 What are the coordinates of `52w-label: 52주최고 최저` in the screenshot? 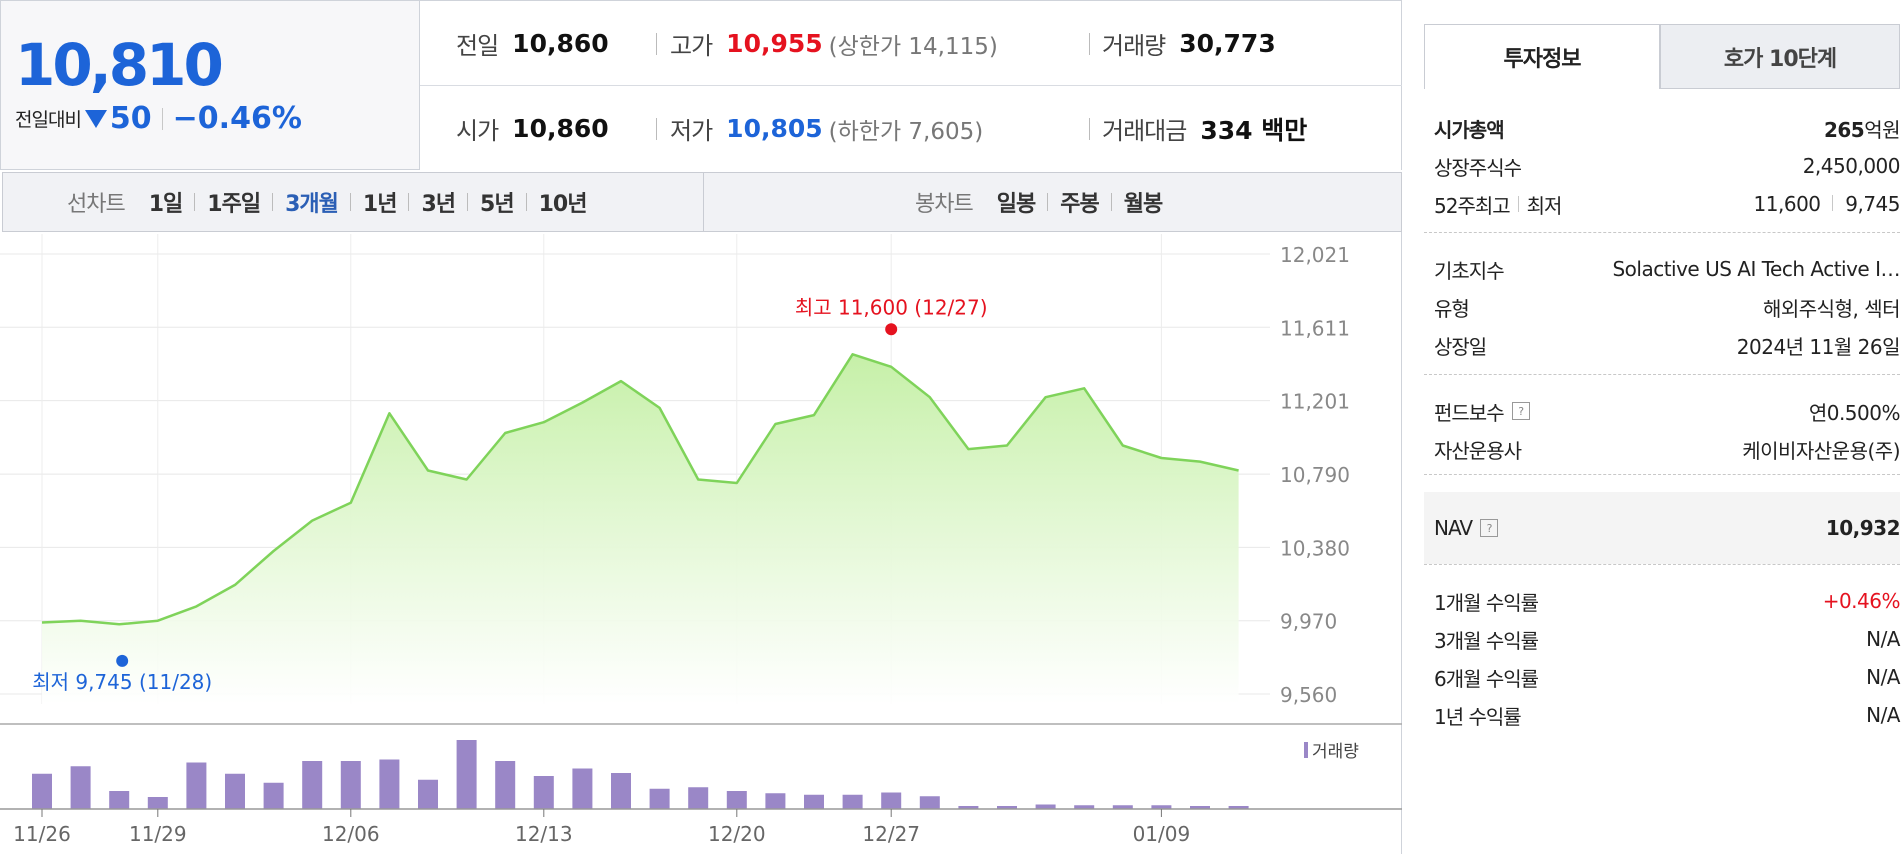 It's located at (1498, 204).